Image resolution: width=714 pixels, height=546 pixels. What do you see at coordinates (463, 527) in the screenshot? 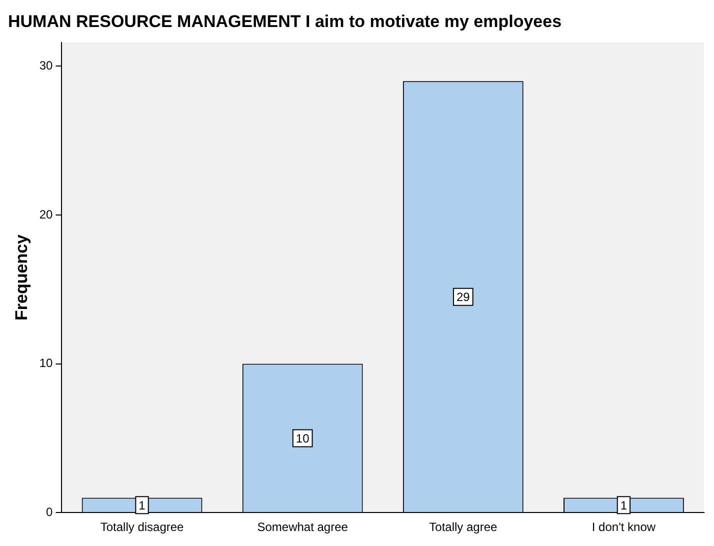
I see `x-tick-label: Totally agree` at bounding box center [463, 527].